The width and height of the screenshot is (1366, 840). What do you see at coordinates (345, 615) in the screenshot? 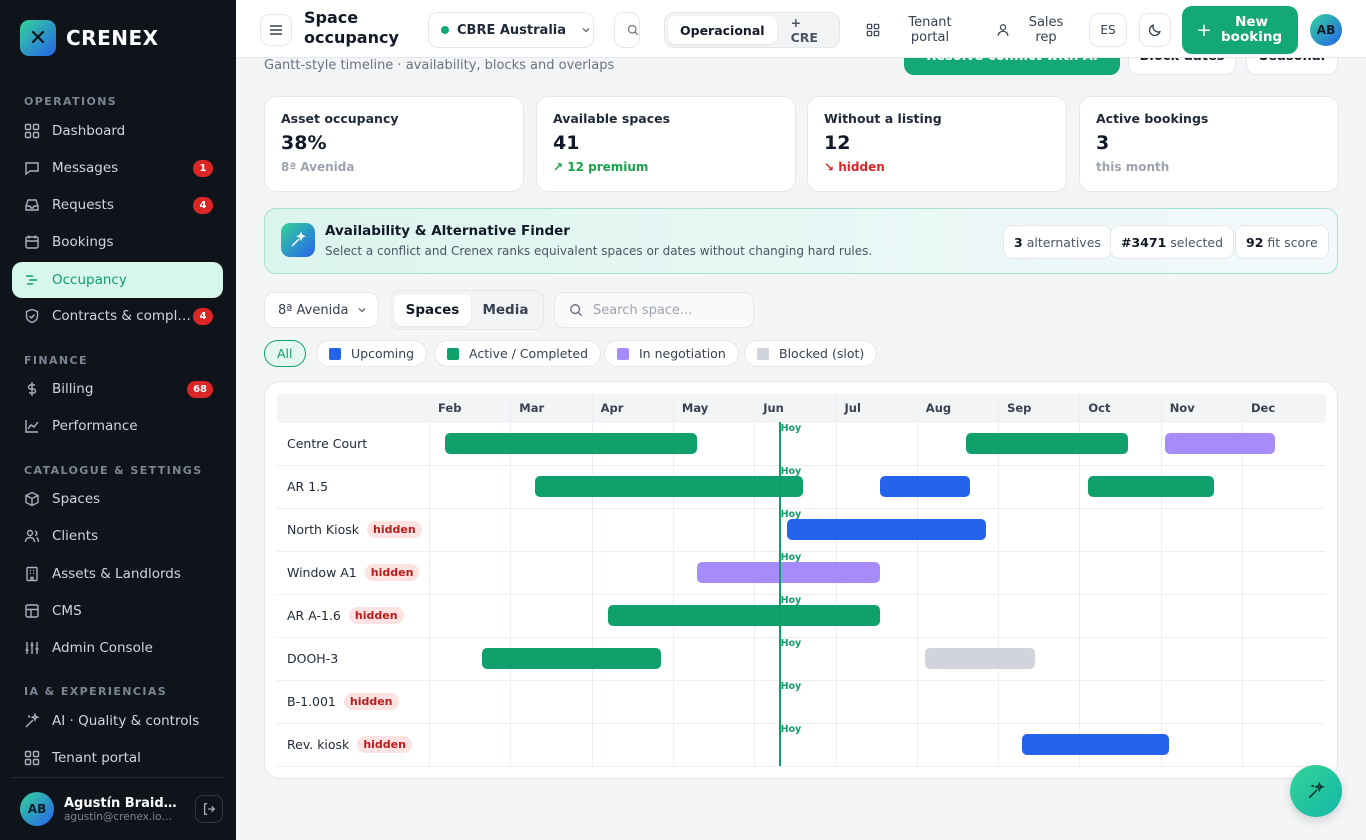
I see `gantt-row-label: AR A-1.6 hidden` at bounding box center [345, 615].